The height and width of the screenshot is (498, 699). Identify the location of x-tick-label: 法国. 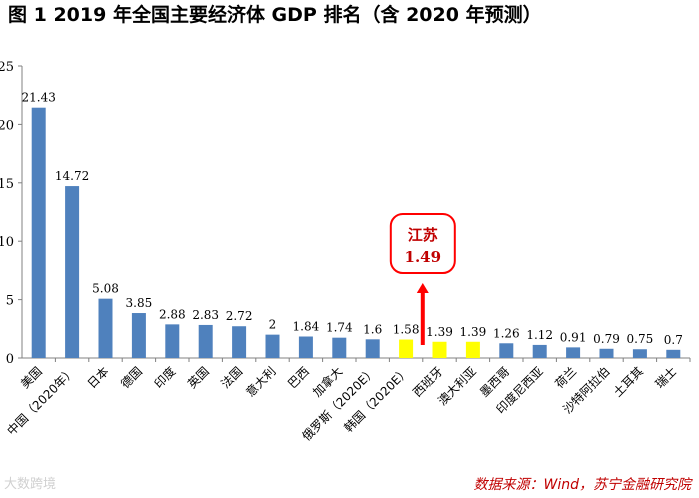
(231, 377).